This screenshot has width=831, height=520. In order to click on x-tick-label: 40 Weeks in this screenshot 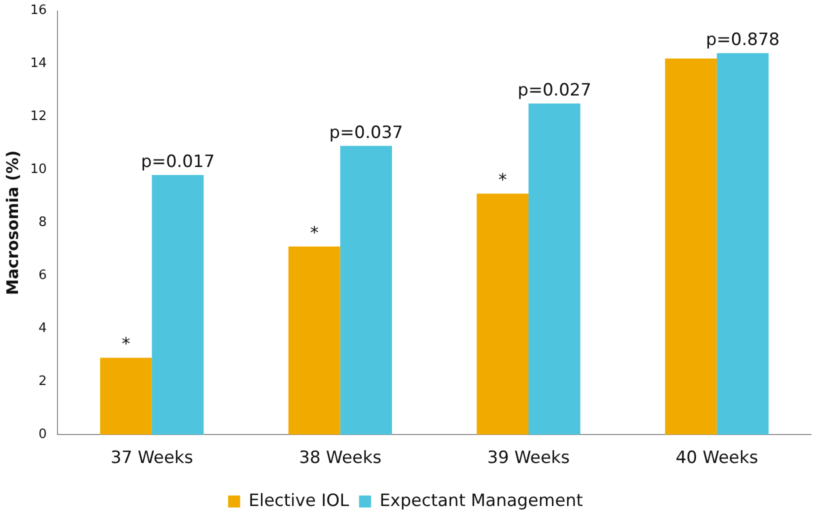, I will do `click(717, 458)`.